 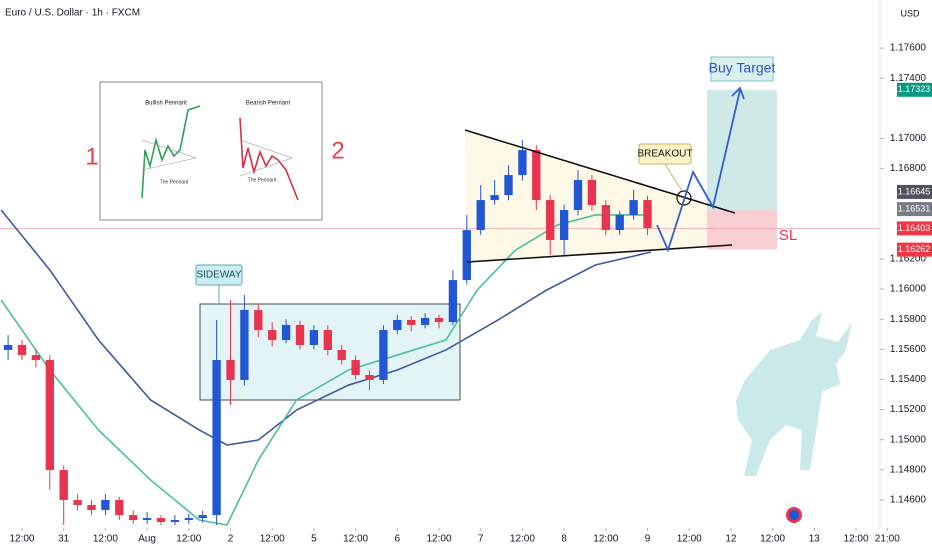 What do you see at coordinates (564, 539) in the screenshot?
I see `x-tick-label: 8` at bounding box center [564, 539].